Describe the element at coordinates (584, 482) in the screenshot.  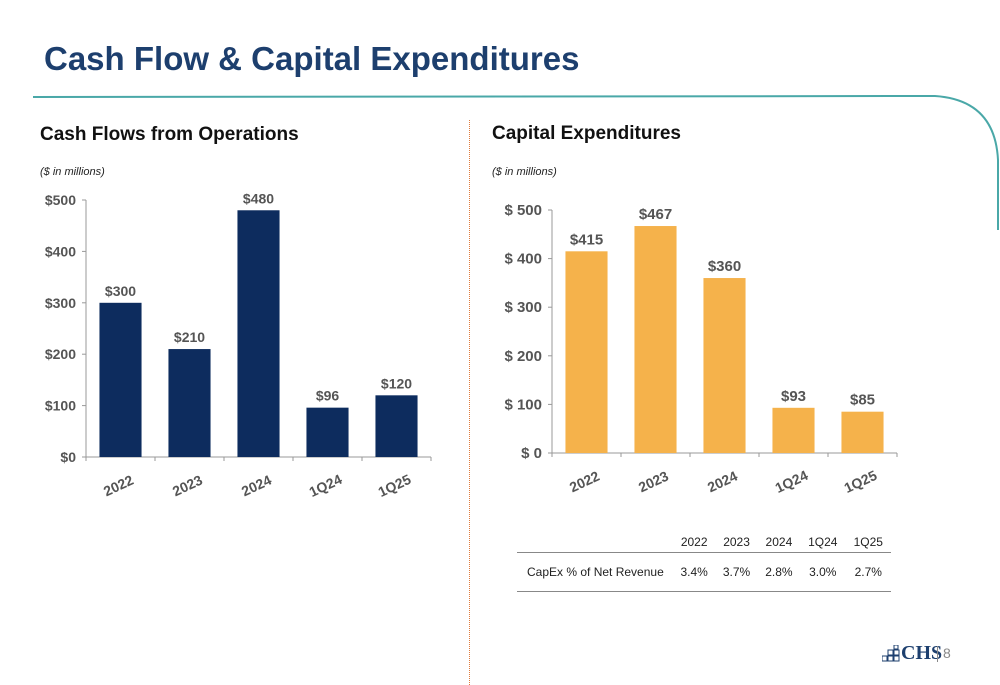
I see `capex-category-label: 2022` at that location.